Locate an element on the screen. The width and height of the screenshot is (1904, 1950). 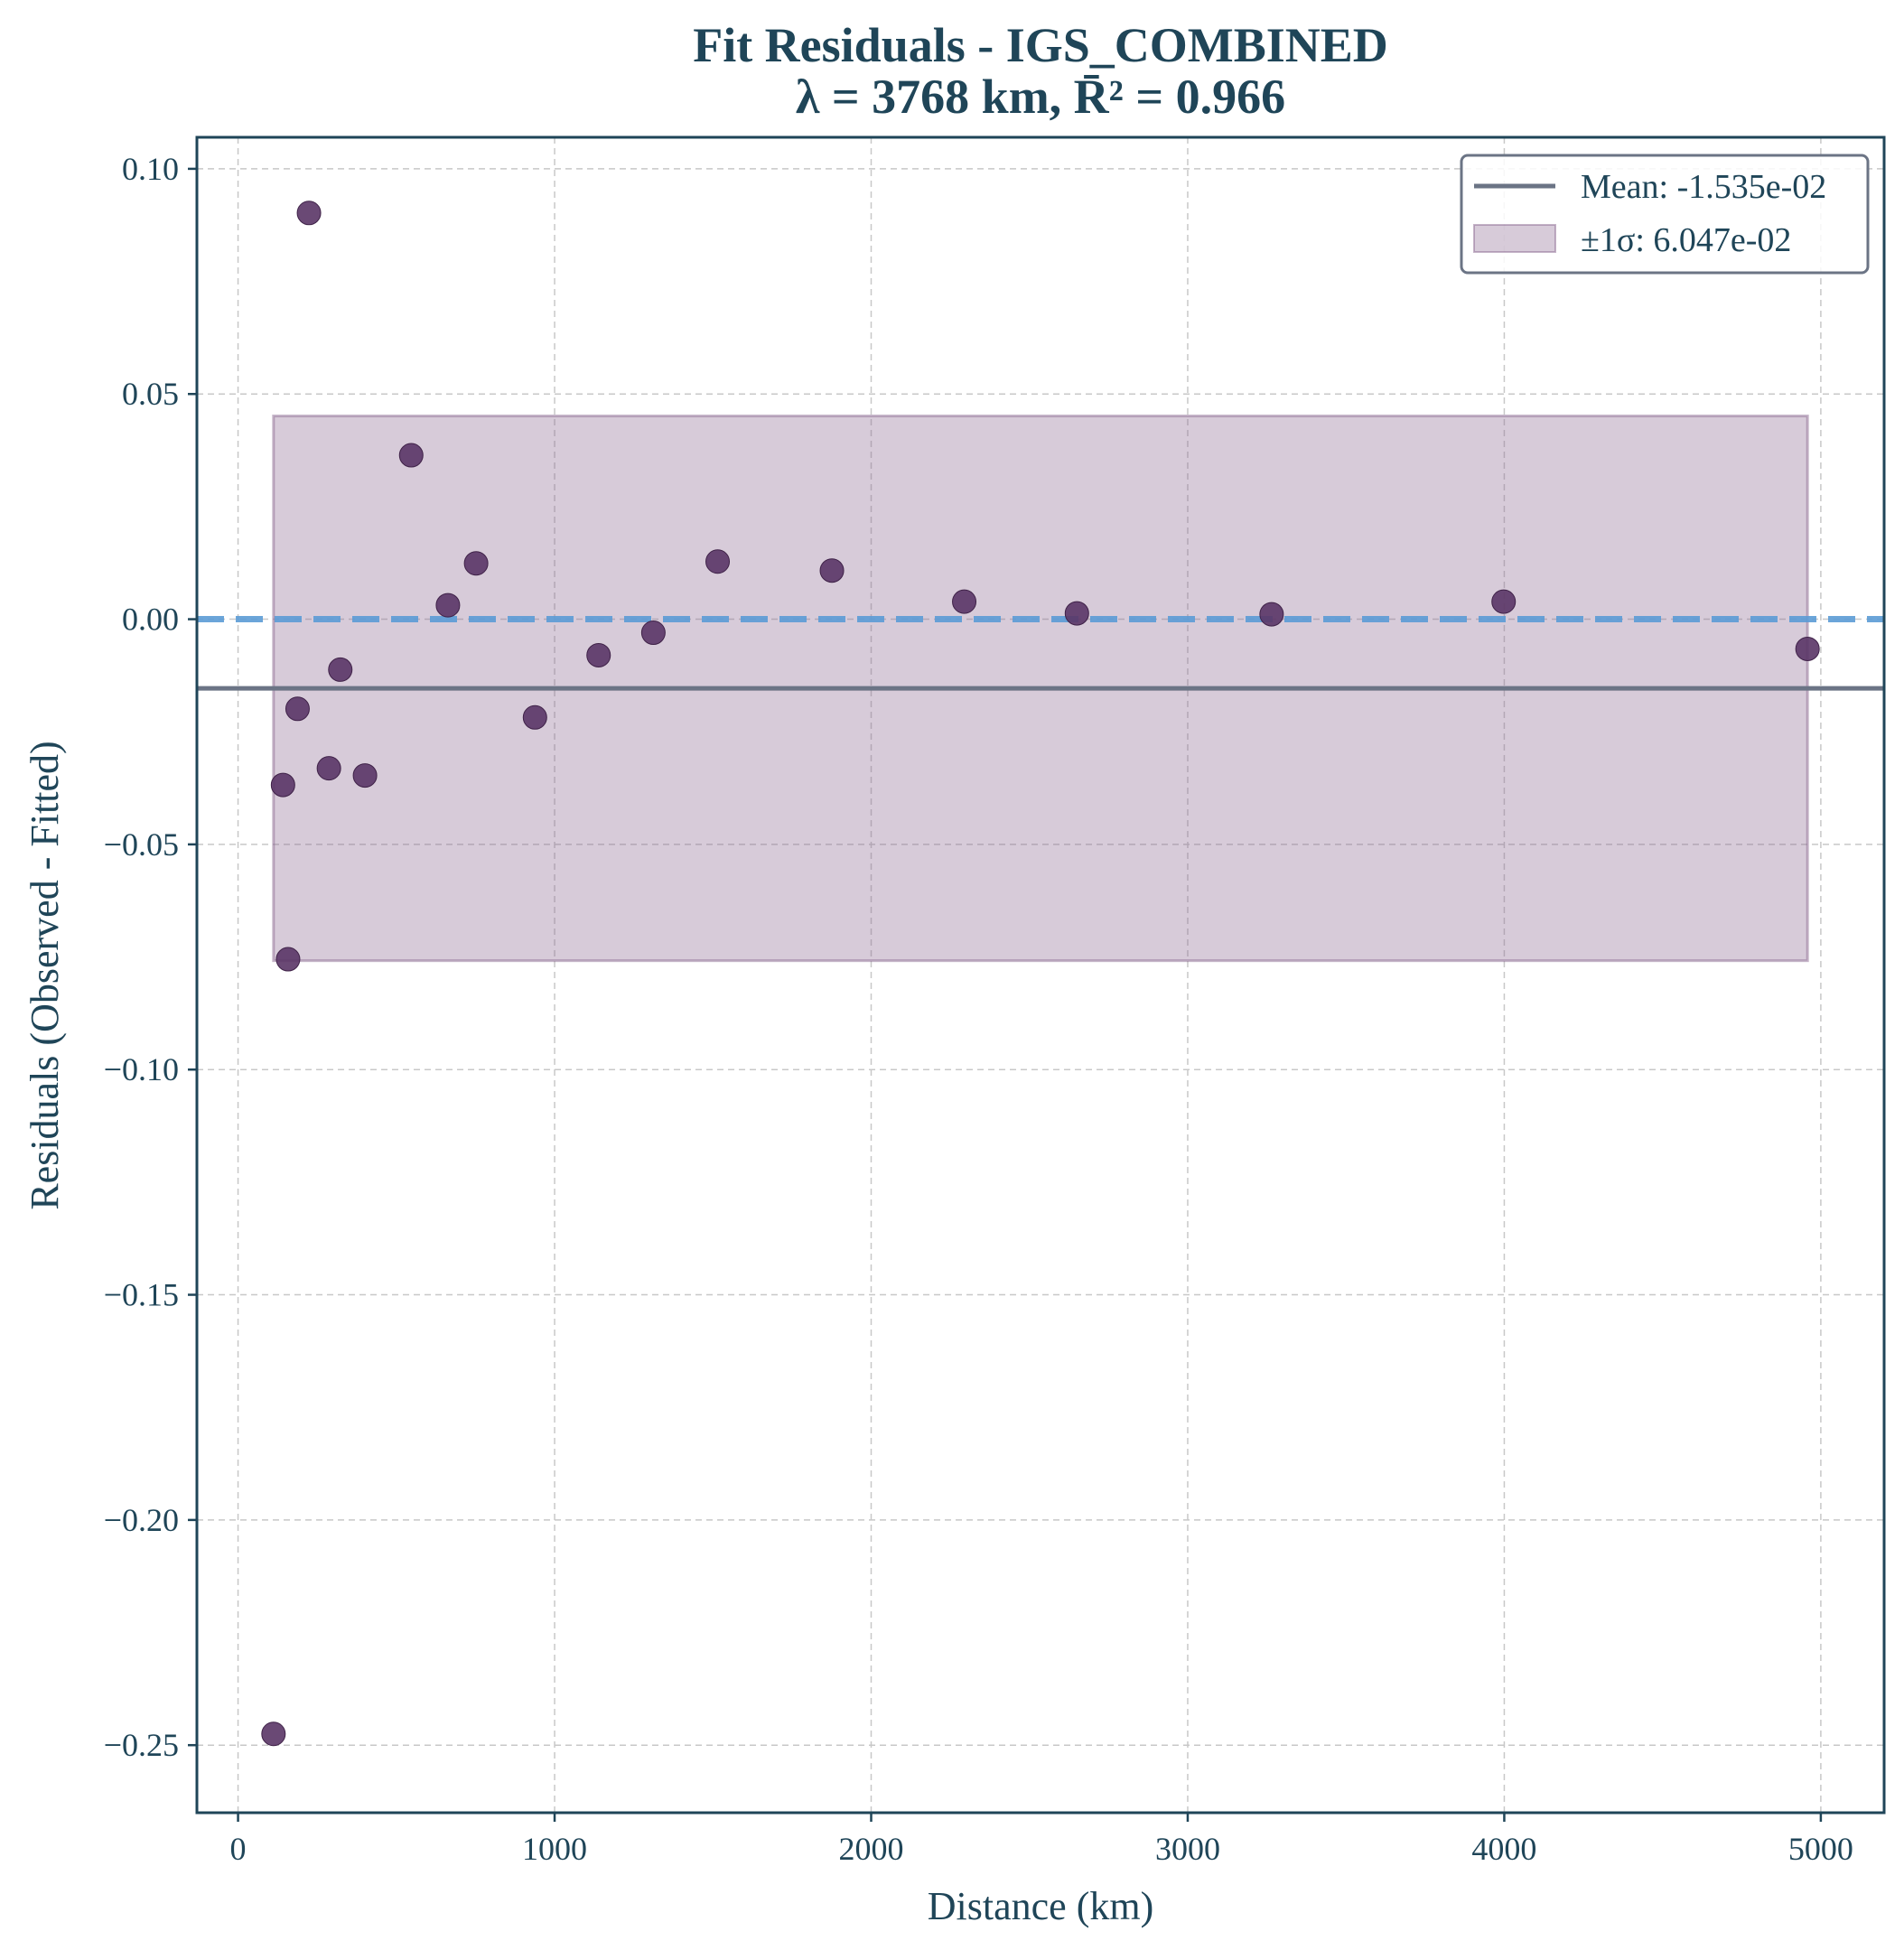
x-tick-label: 0 is located at coordinates (238, 1849).